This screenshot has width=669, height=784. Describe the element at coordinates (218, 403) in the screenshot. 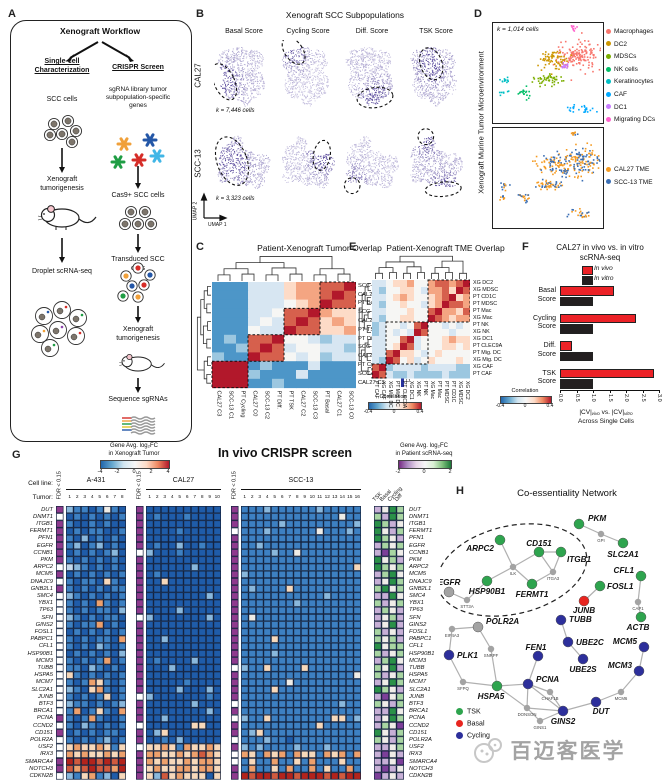

I see `heatmap-col-label: CAL27 C3` at that location.